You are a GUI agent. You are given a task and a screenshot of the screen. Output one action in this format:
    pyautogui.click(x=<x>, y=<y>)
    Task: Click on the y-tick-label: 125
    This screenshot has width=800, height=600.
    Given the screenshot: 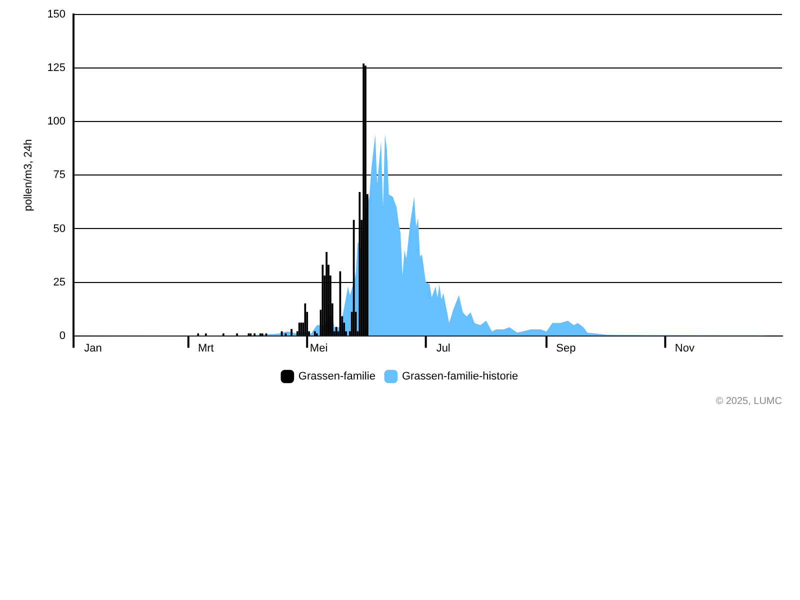 What is the action you would take?
    pyautogui.click(x=56, y=68)
    